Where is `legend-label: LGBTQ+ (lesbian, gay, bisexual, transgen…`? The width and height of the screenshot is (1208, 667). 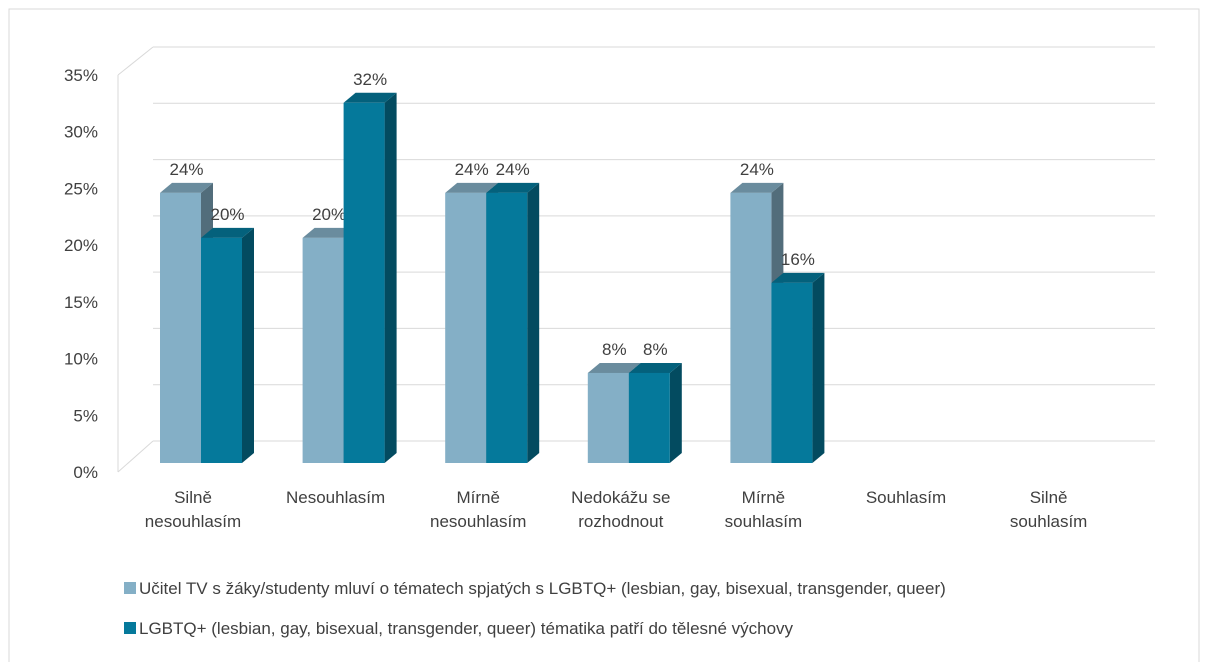
legend-label: LGBTQ+ (lesbian, gay, bisexual, transgen… is located at coordinates (466, 628).